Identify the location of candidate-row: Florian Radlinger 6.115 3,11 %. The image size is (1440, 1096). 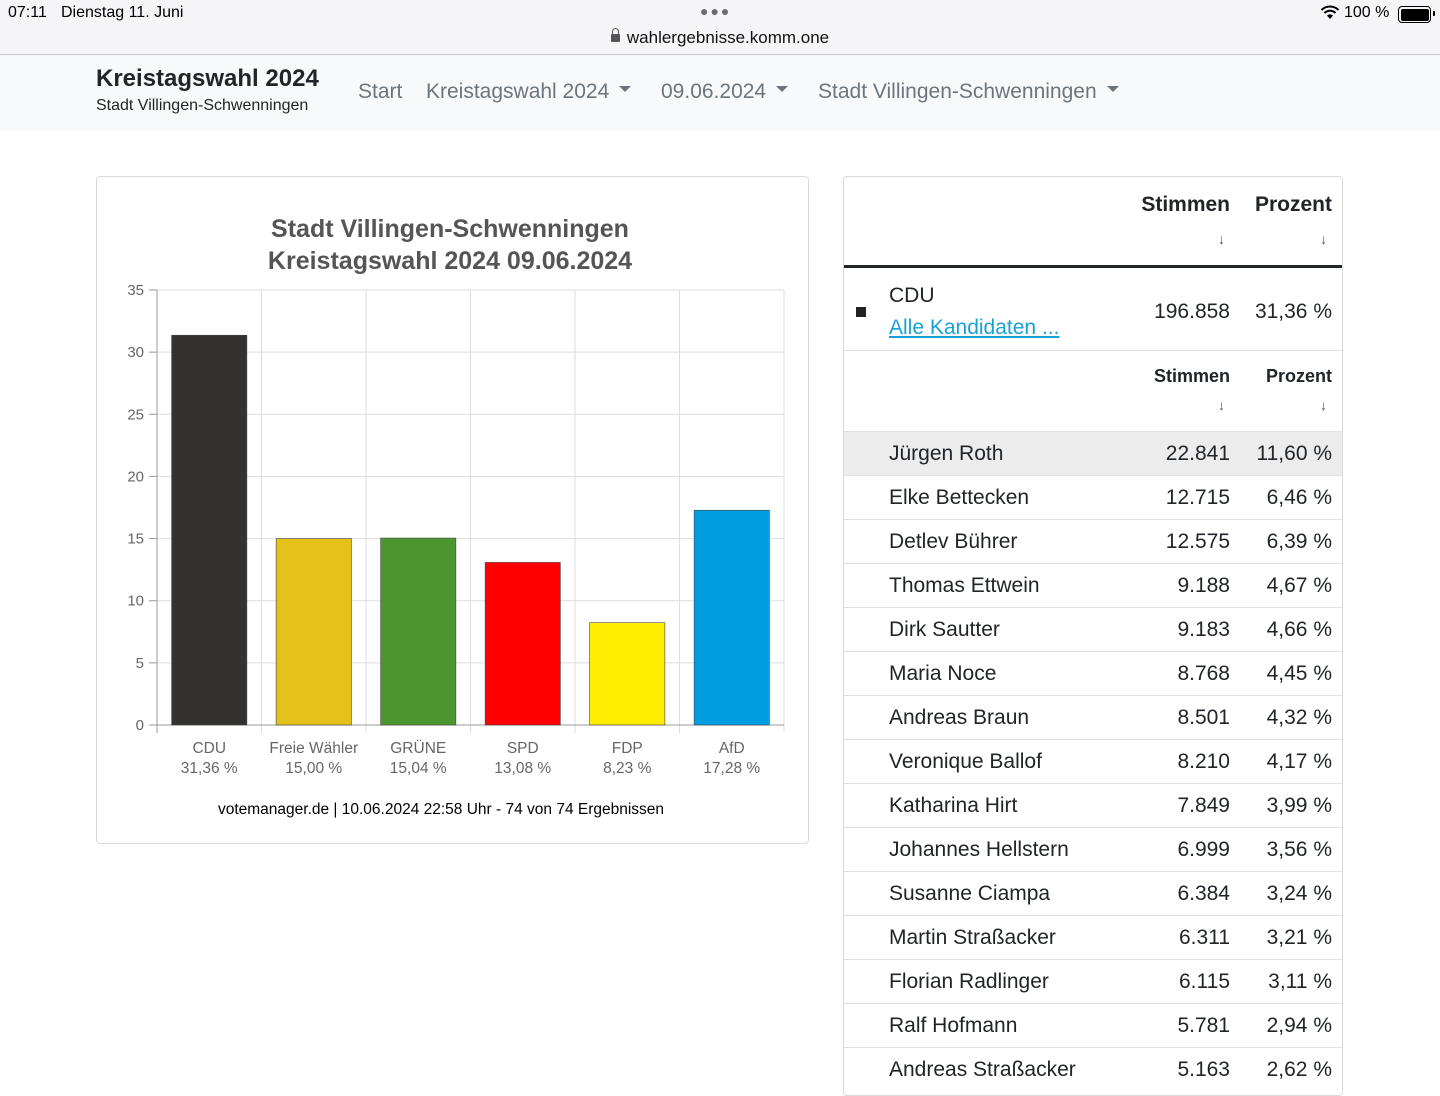
(1093, 981).